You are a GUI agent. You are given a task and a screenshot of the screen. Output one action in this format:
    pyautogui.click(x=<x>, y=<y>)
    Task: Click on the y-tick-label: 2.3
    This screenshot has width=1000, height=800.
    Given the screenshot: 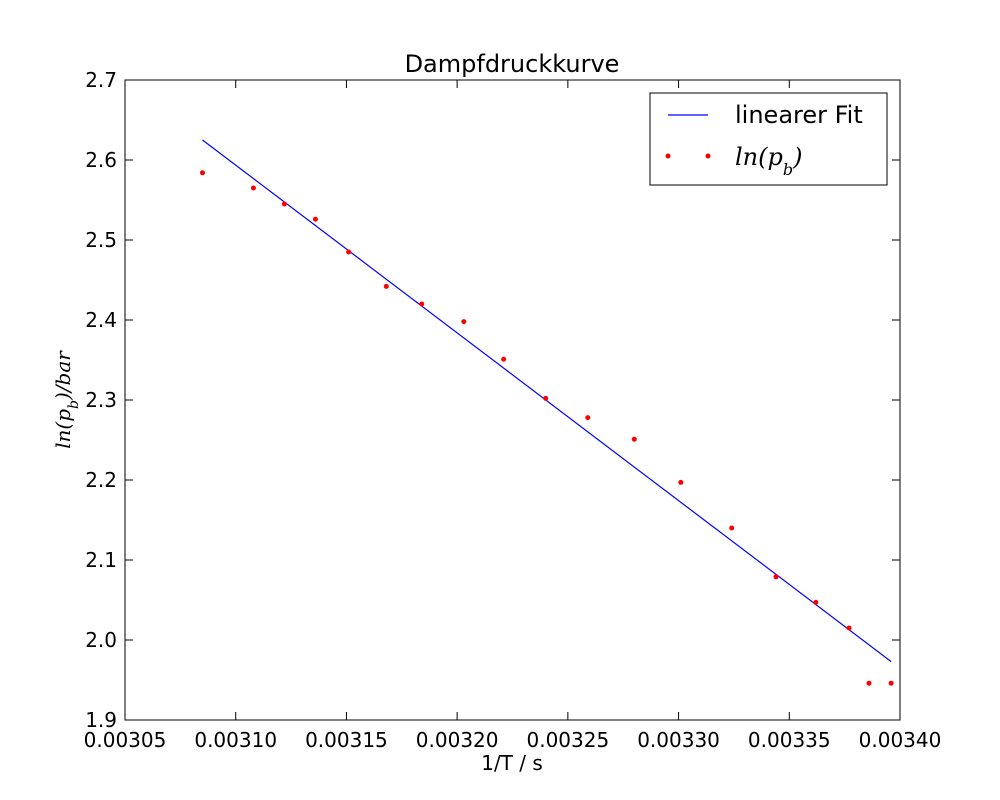 What is the action you would take?
    pyautogui.click(x=101, y=400)
    